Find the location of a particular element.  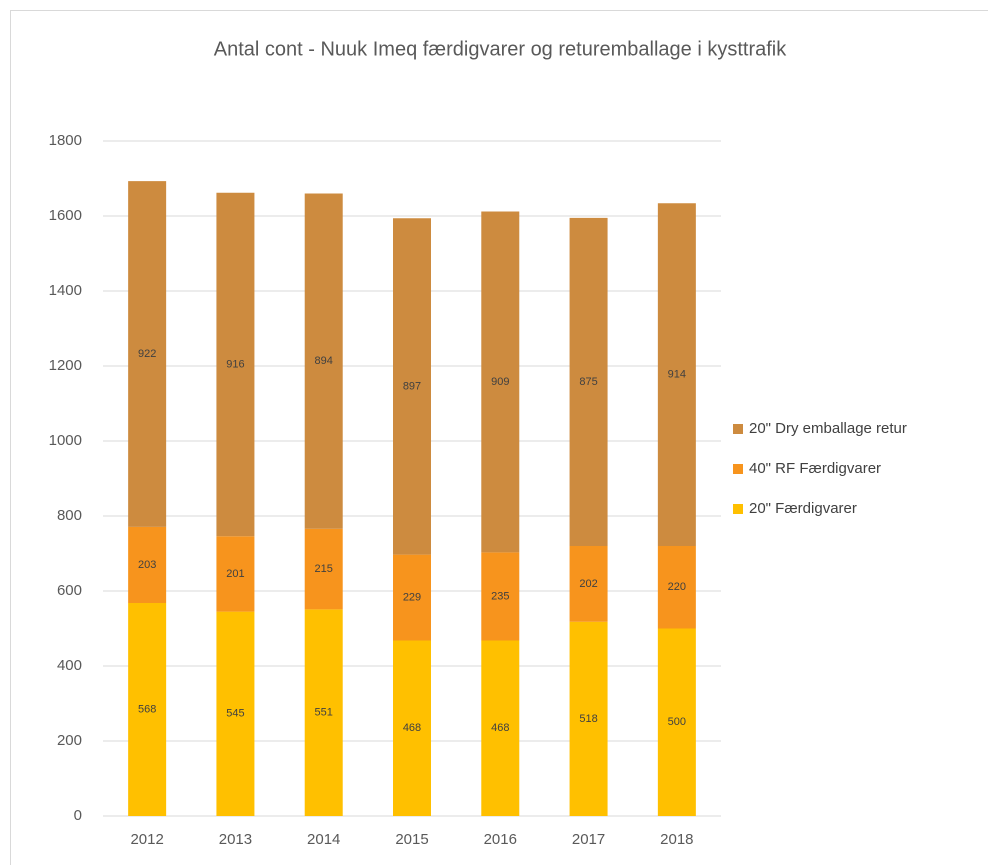

y-tick-label: 1800 is located at coordinates (65, 140).